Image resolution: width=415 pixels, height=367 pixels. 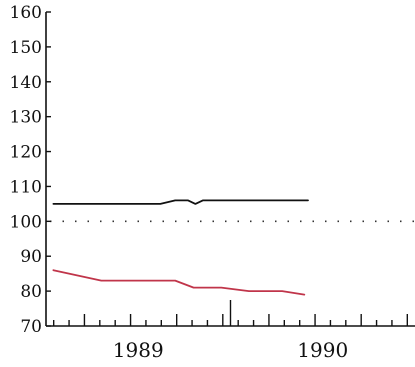 I want to click on y-tick-label: 90, so click(x=31, y=257).